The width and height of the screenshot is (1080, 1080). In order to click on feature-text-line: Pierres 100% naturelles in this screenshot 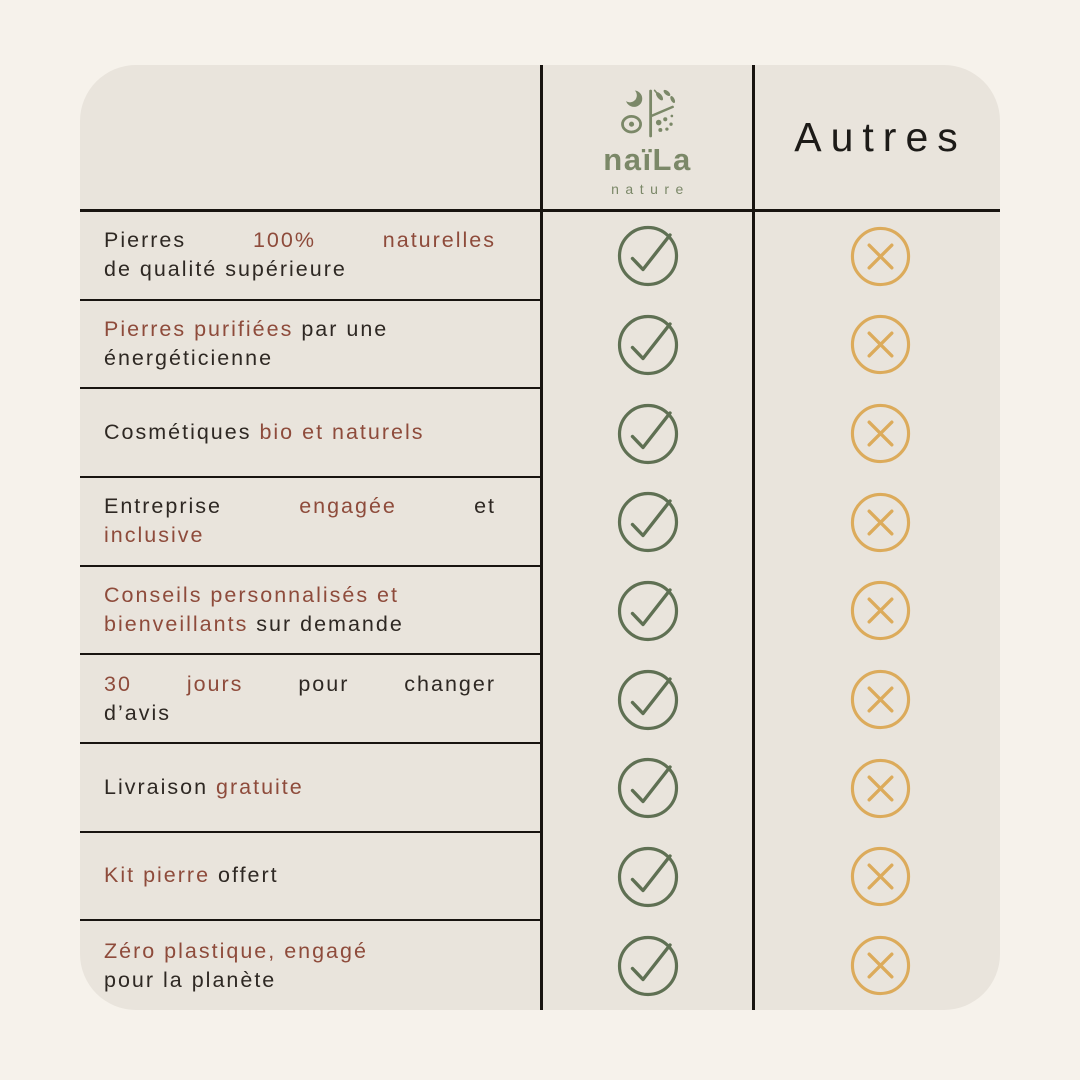, I will do `click(300, 240)`.